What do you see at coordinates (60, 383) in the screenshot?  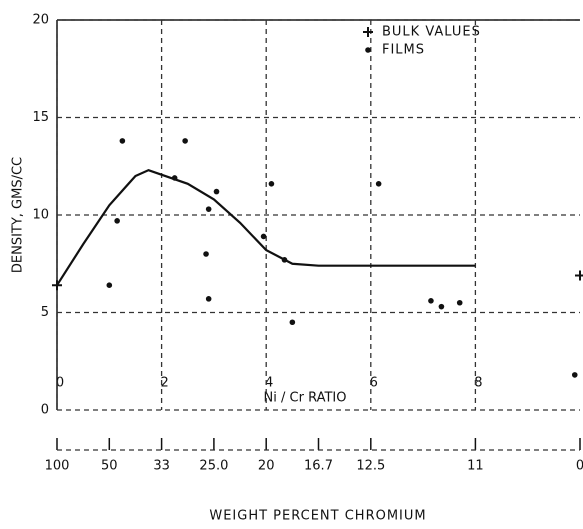 I see `x-tick-label: 0` at bounding box center [60, 383].